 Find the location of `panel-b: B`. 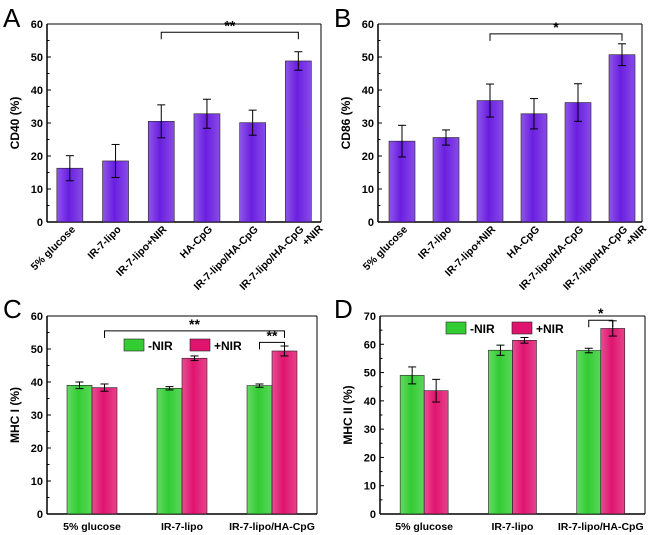

panel-b: B is located at coordinates (342, 18).